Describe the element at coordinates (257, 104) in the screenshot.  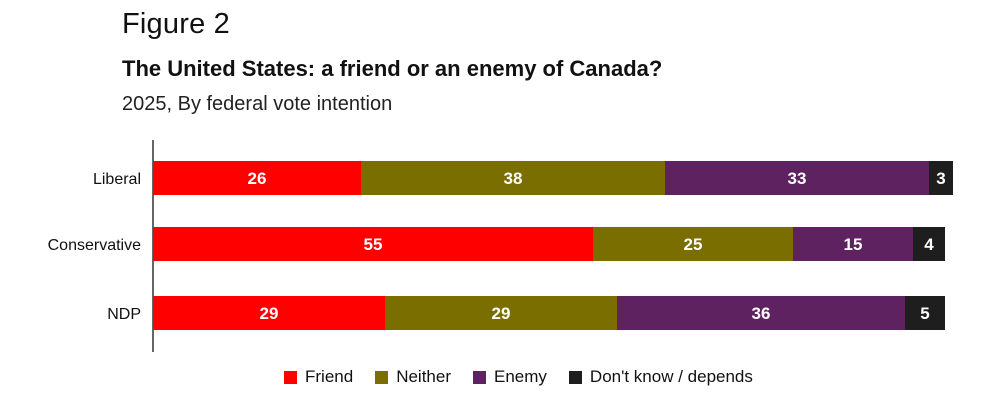
I see `chart-subtitle: 2025, By federal vote intention` at that location.